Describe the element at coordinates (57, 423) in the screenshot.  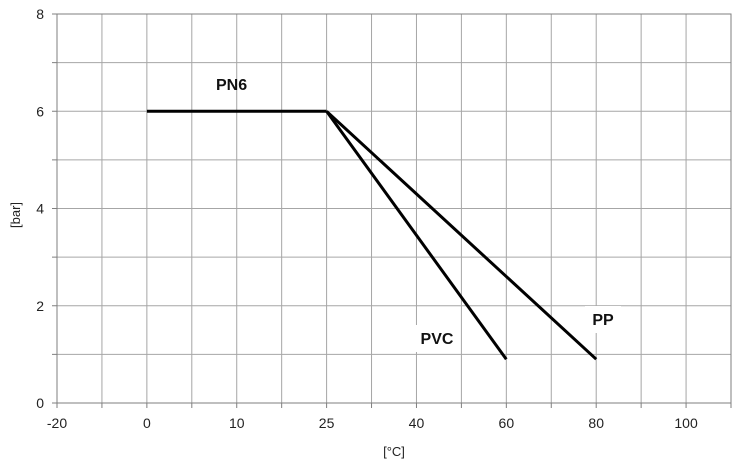
I see `x-tick-label: -20` at that location.